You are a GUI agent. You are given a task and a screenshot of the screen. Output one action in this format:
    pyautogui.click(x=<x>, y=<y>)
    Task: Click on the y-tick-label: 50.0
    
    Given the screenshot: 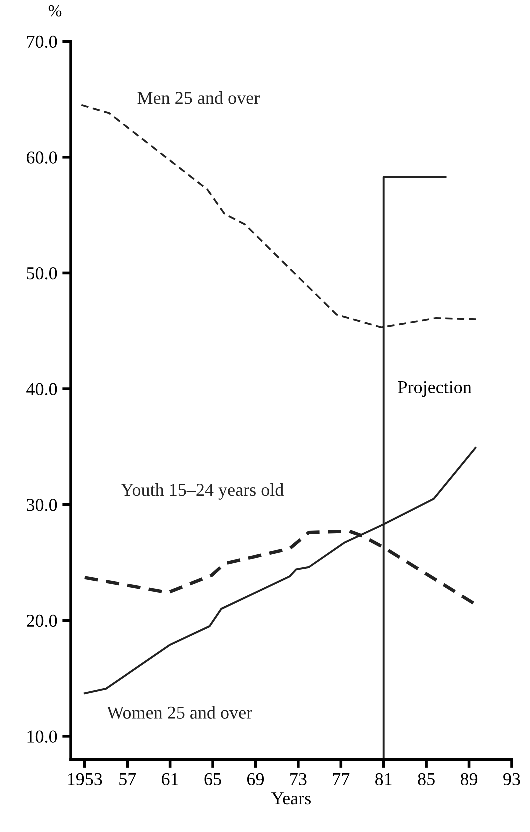 What is the action you would take?
    pyautogui.click(x=42, y=273)
    